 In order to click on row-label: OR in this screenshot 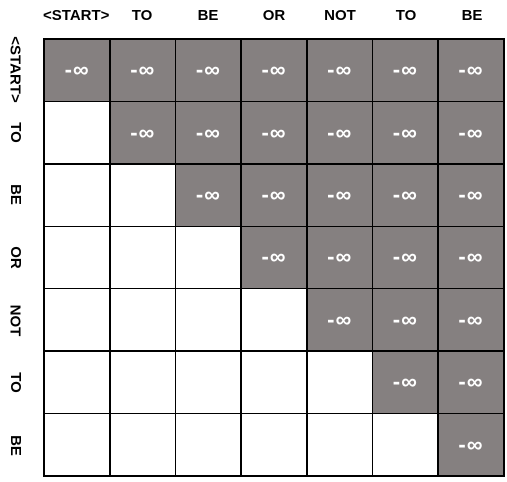, I will do `click(15, 257)`.